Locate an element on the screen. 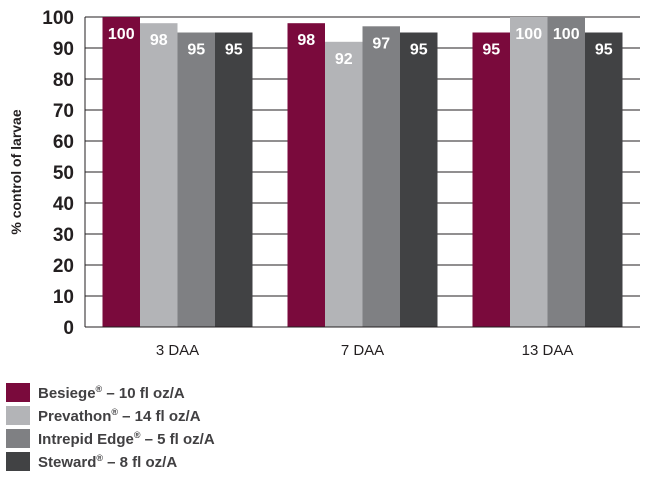 This screenshot has width=649, height=484. legend-rate: – 10 fl oz/A is located at coordinates (143, 393).